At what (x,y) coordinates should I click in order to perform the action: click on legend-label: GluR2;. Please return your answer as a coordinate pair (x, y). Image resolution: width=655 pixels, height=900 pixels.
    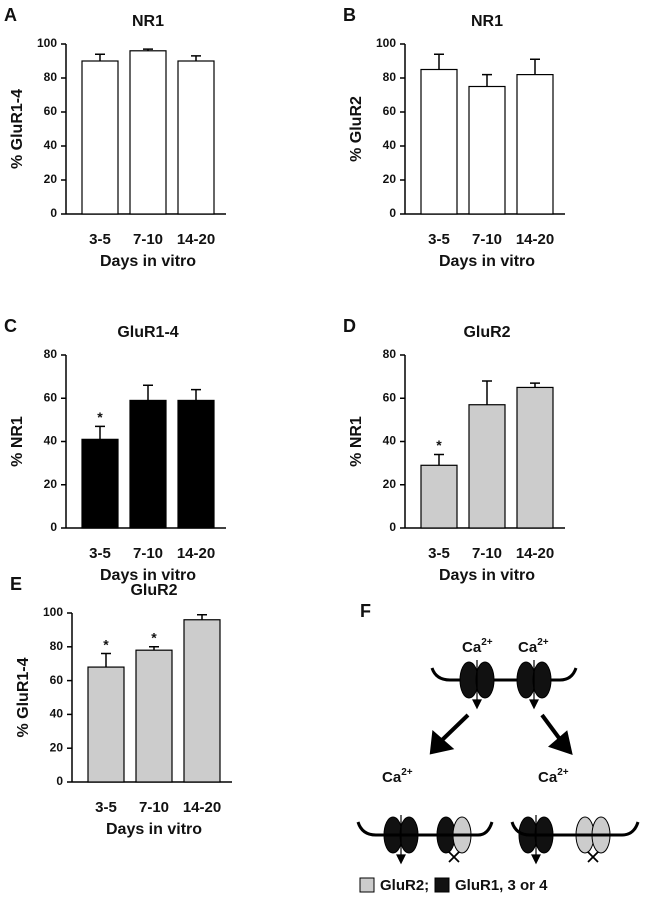
    Looking at the image, I should click on (404, 885).